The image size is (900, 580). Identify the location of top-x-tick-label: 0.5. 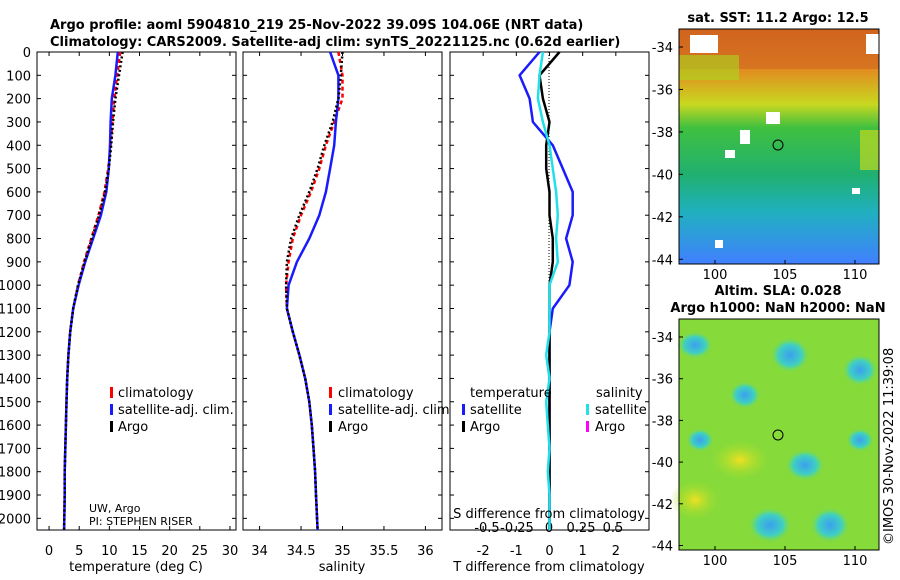
(613, 528).